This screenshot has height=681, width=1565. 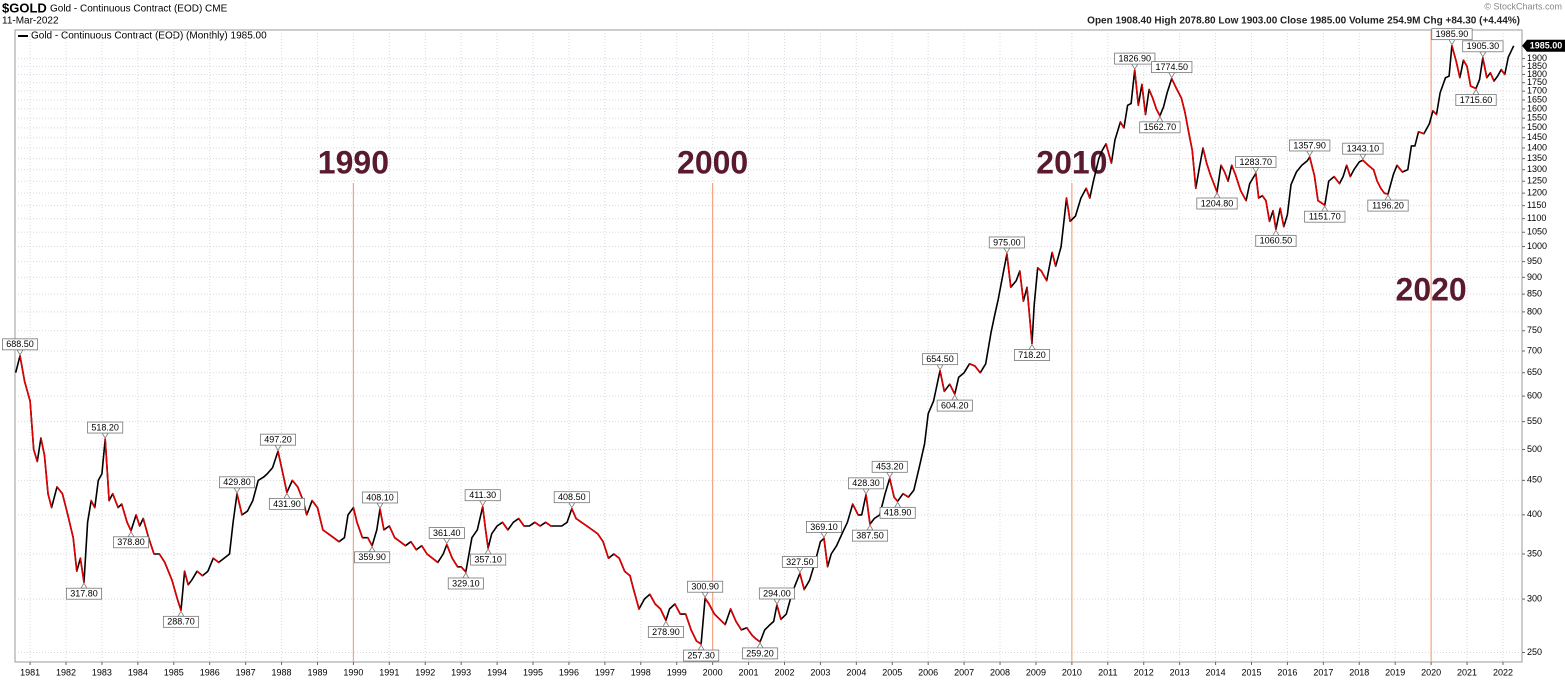 I want to click on callout-label: 408.10, so click(x=380, y=497).